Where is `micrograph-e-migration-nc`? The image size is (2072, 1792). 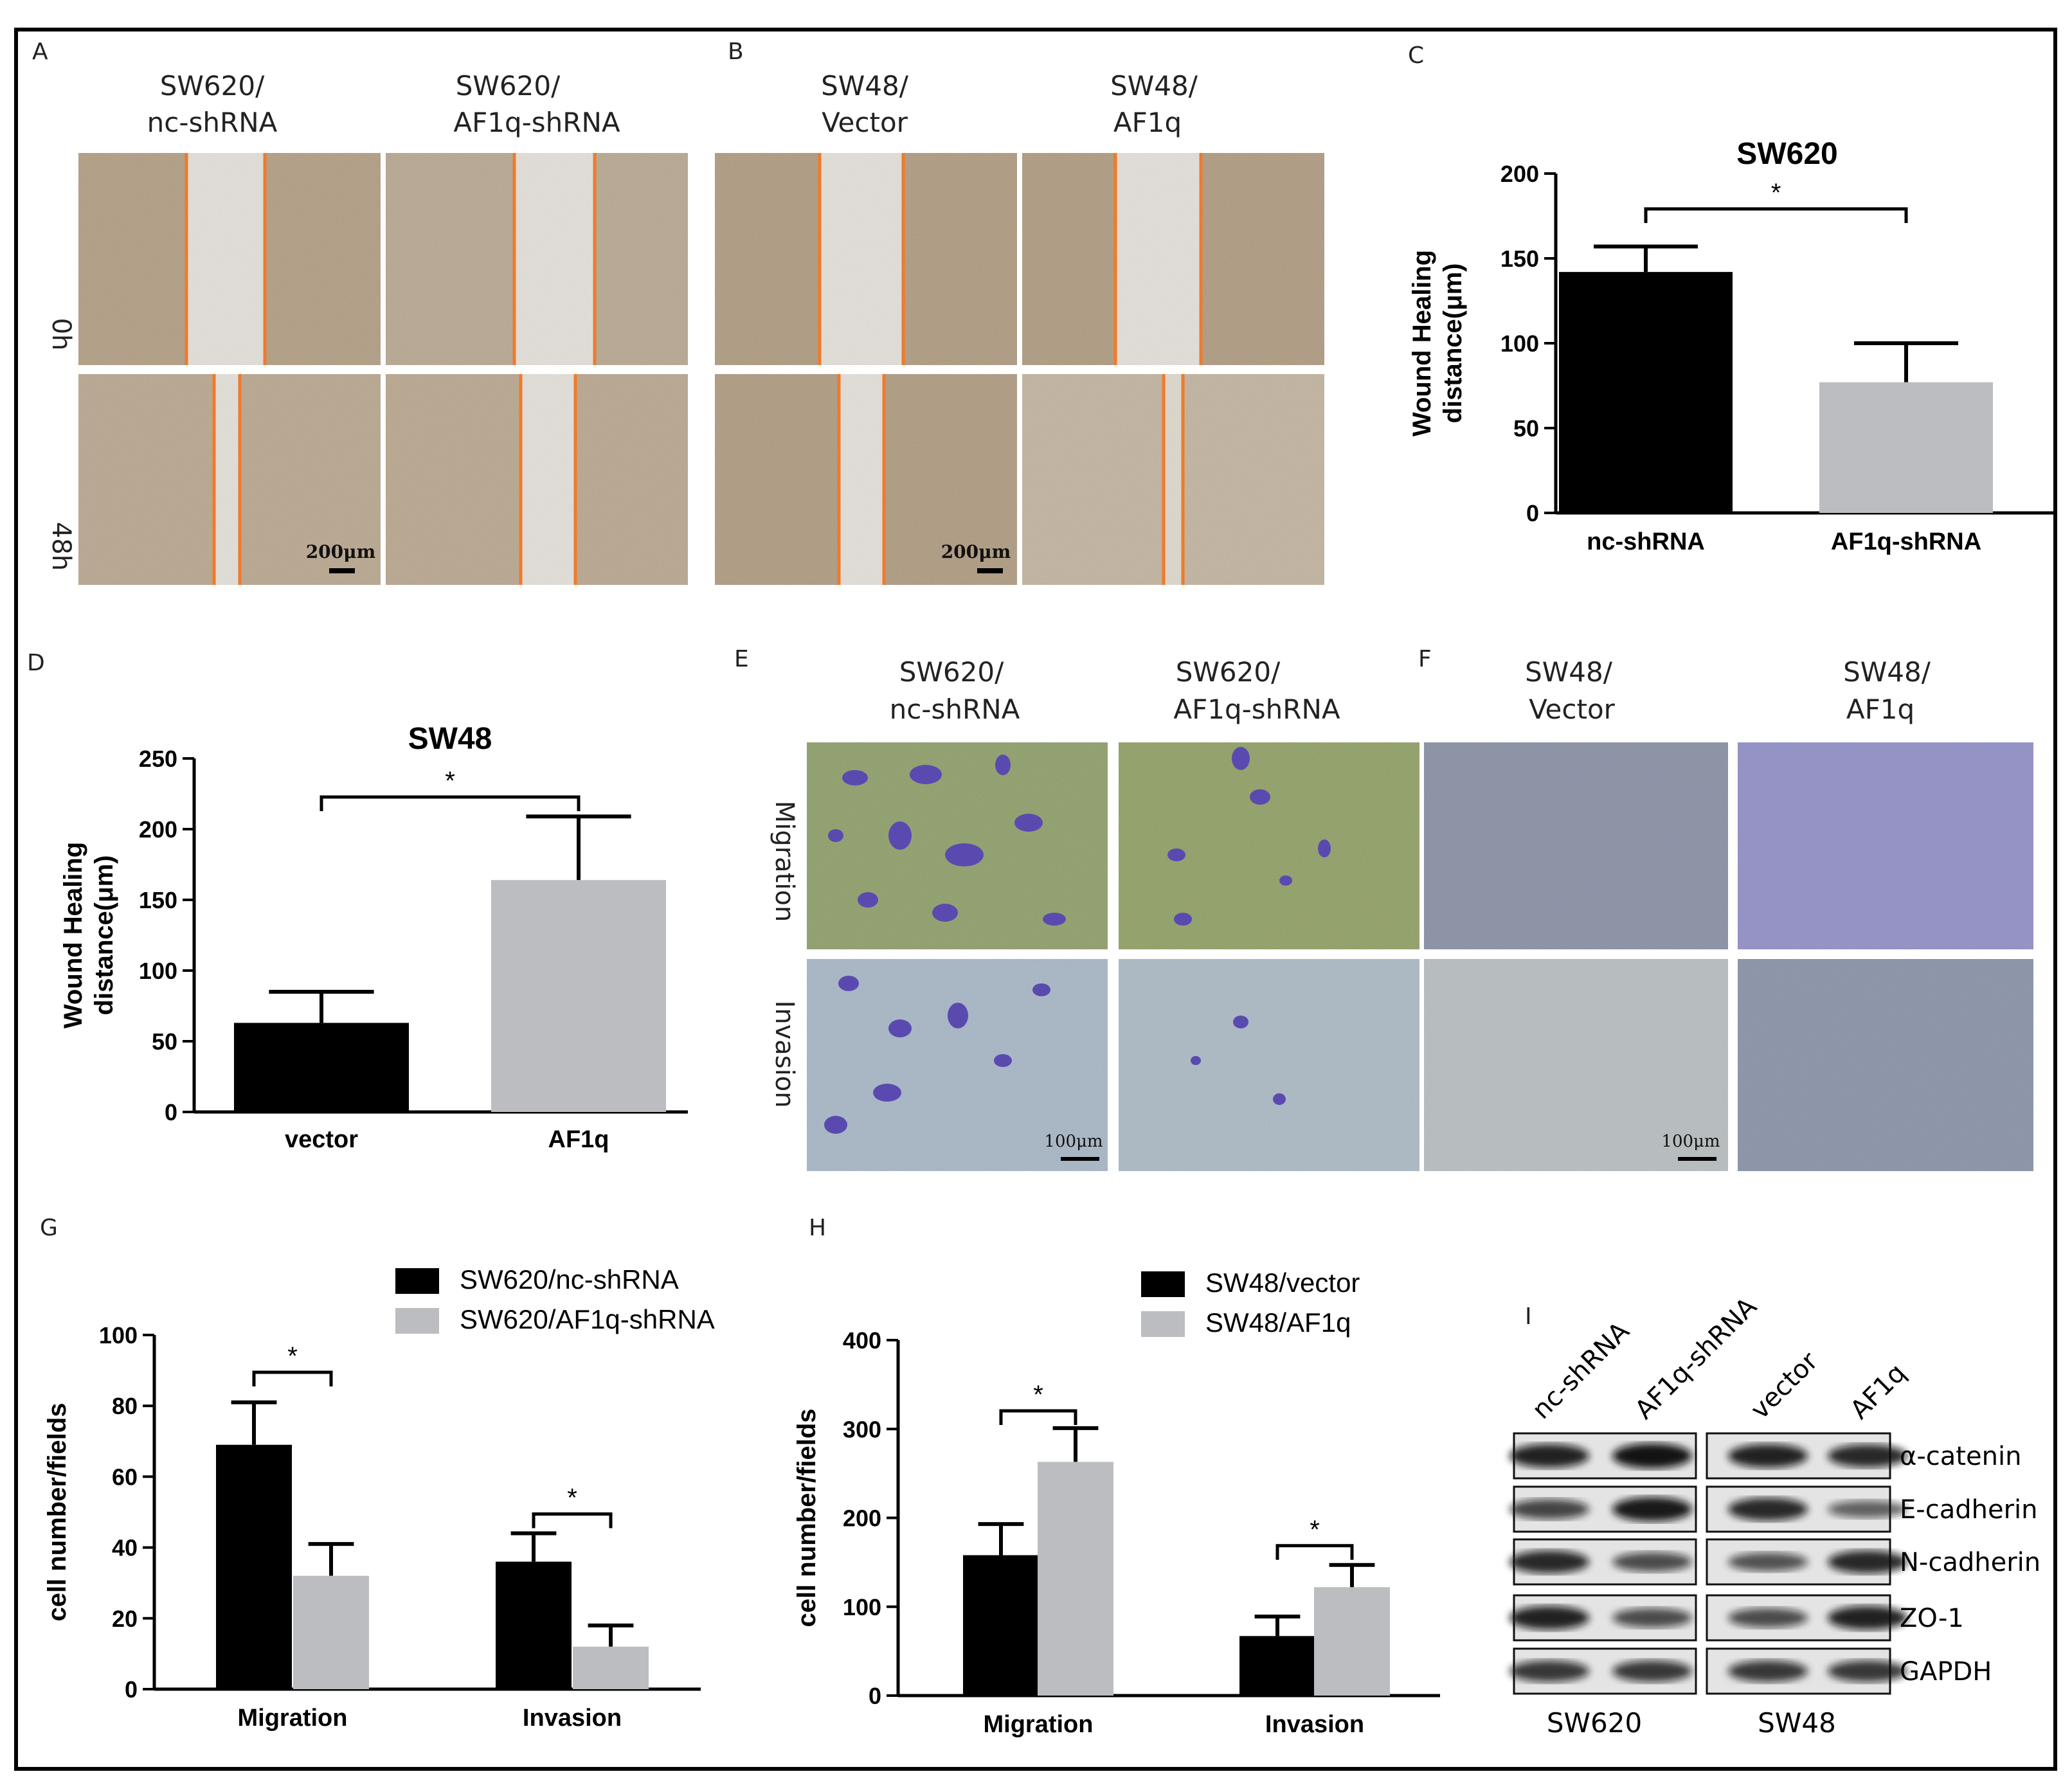
micrograph-e-migration-nc is located at coordinates (957, 845).